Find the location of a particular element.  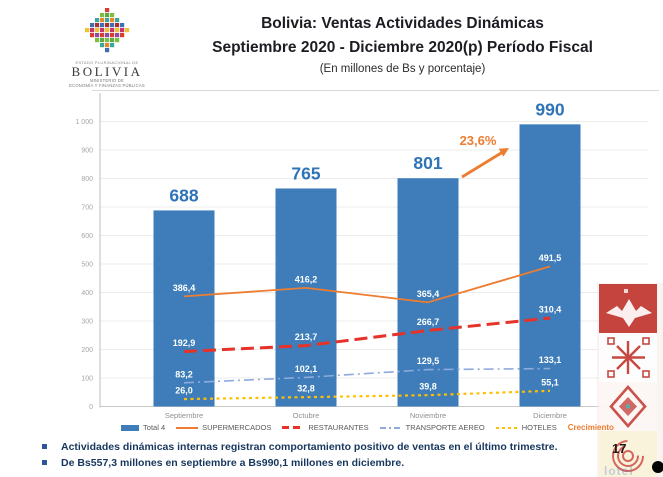

bar-total-label: 990 is located at coordinates (549, 109).